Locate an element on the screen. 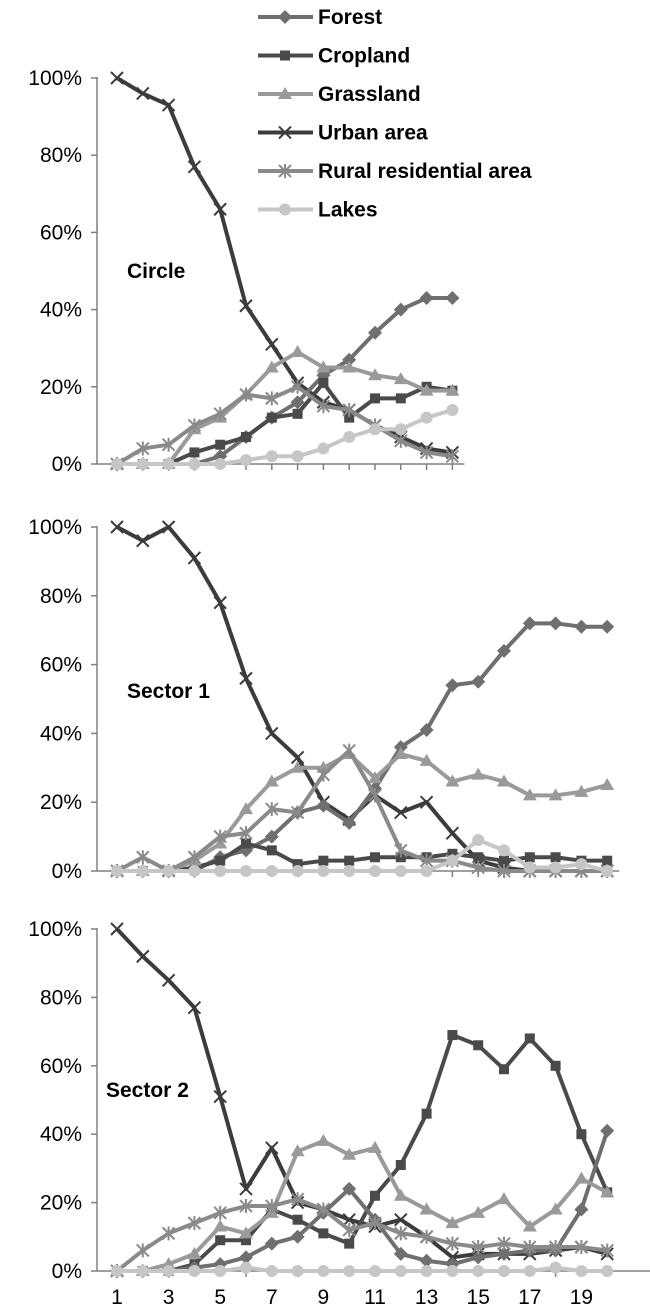  legend-label: Rural residential area is located at coordinates (425, 171).